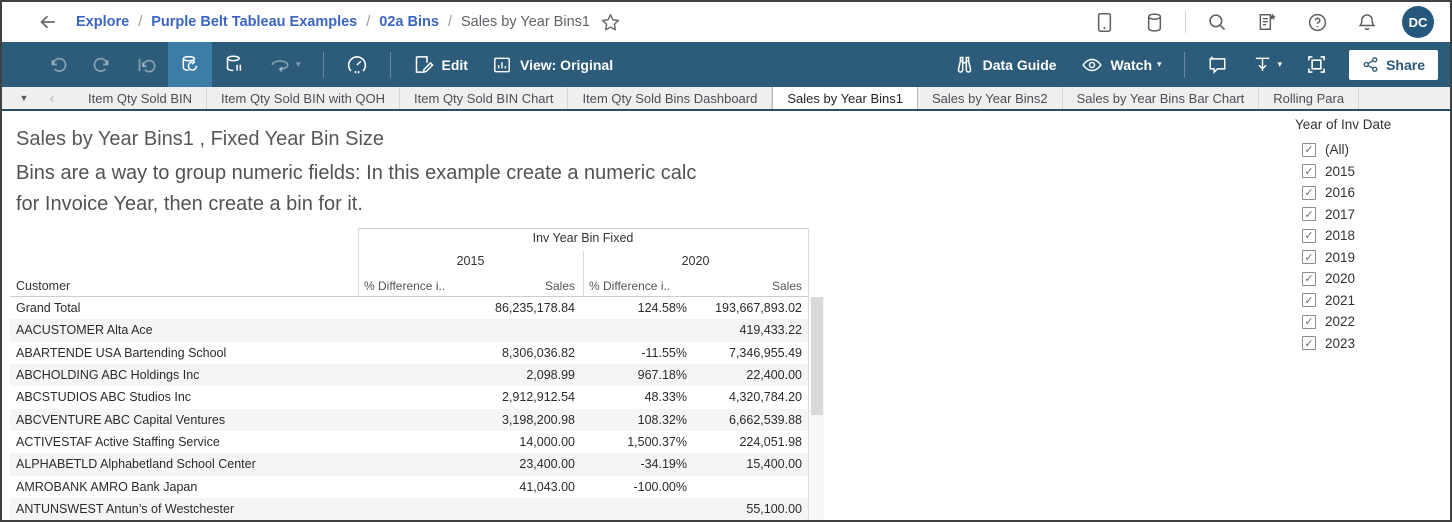  I want to click on value-cell: 193,667,893.02, so click(758, 308).